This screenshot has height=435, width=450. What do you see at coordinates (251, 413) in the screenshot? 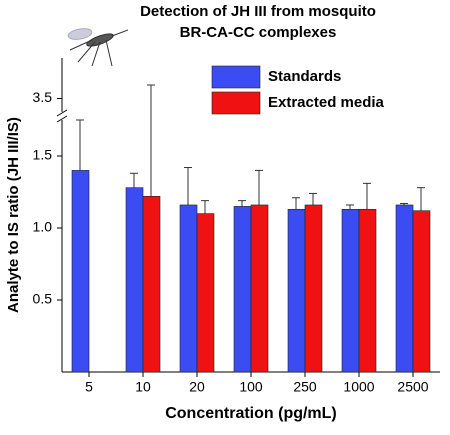
I see `x-axis-label: Concentration (pg/mL)` at bounding box center [251, 413].